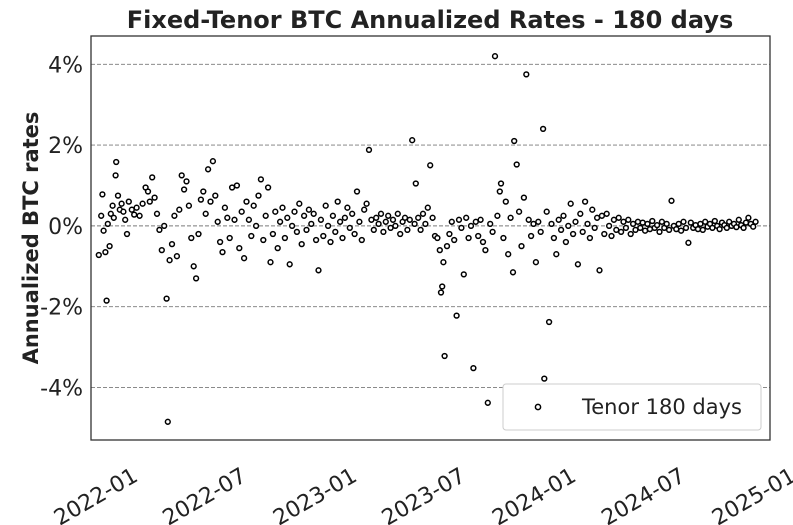  Describe the element at coordinates (31, 238) in the screenshot. I see `y-axis-label: Annualized BTC rates` at that location.